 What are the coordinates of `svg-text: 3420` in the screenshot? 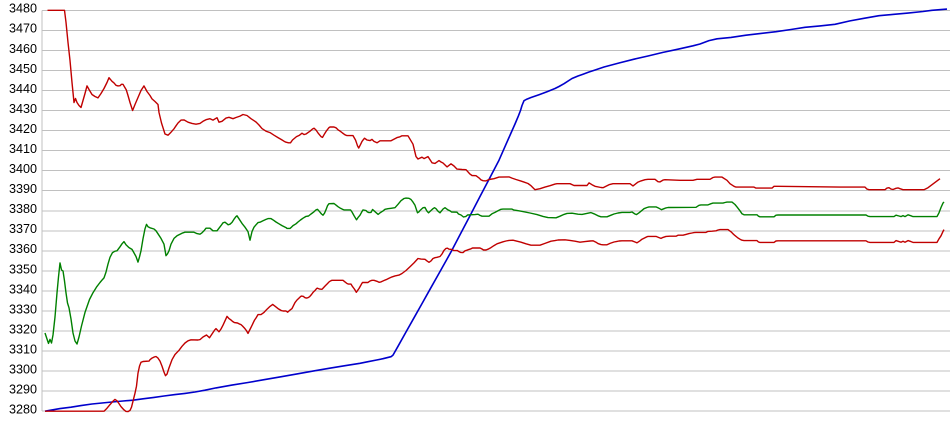 It's located at (23, 129).